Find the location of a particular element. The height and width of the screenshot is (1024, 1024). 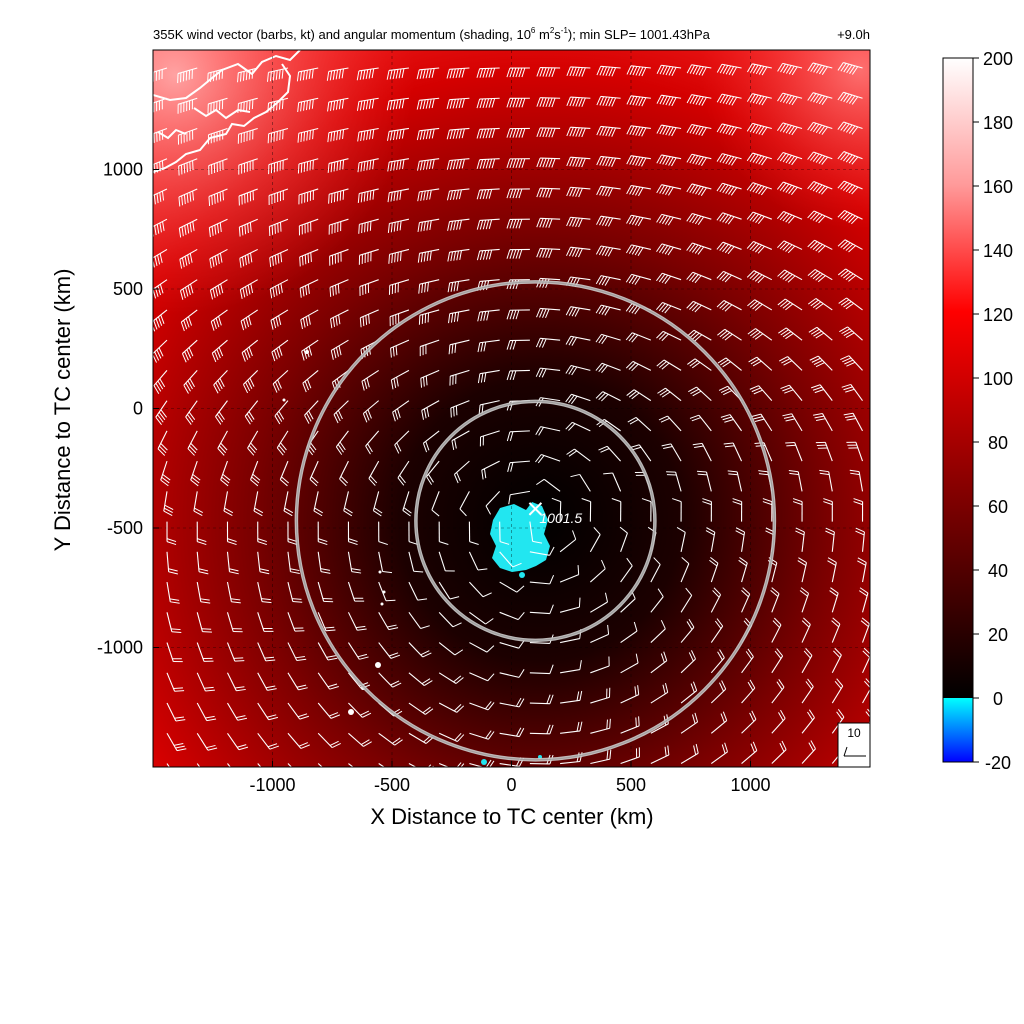

y-tick-label: -500 is located at coordinates (125, 528).